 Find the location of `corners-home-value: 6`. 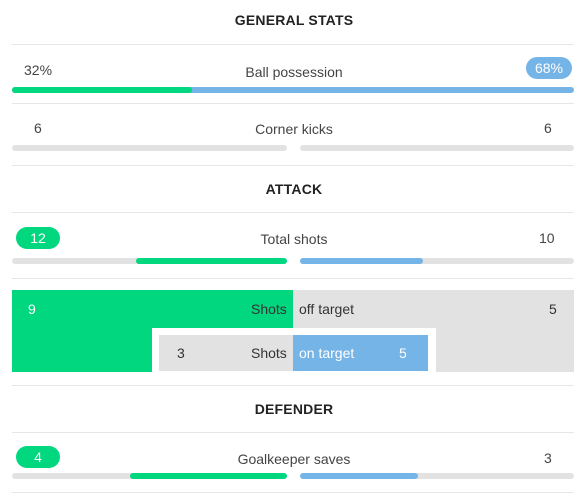

corners-home-value: 6 is located at coordinates (38, 128).